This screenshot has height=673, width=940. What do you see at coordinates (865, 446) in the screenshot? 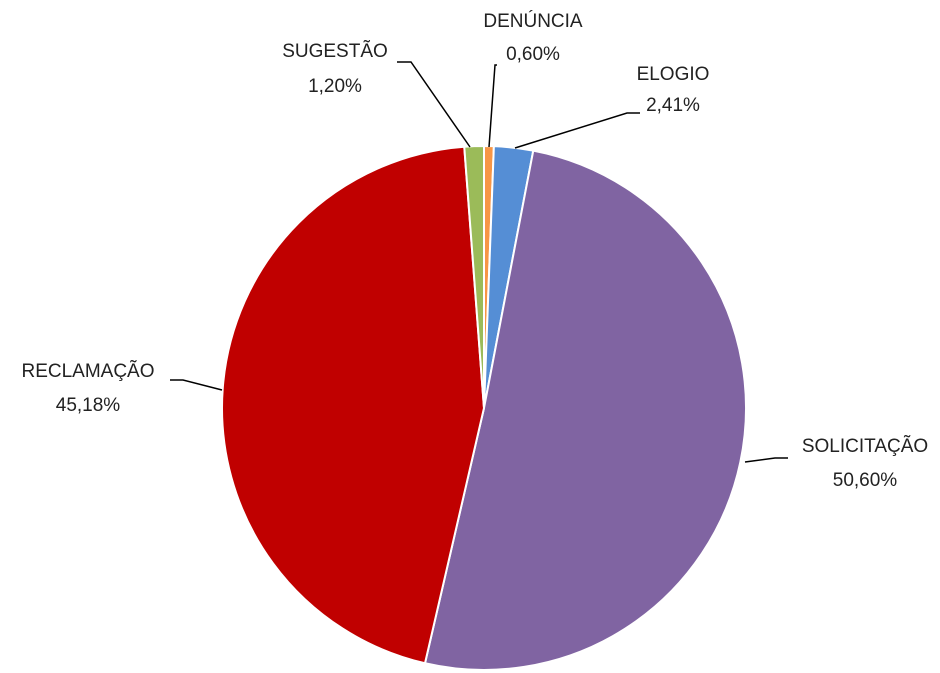
I see `slice-label: SOLICITAÇÃO` at bounding box center [865, 446].